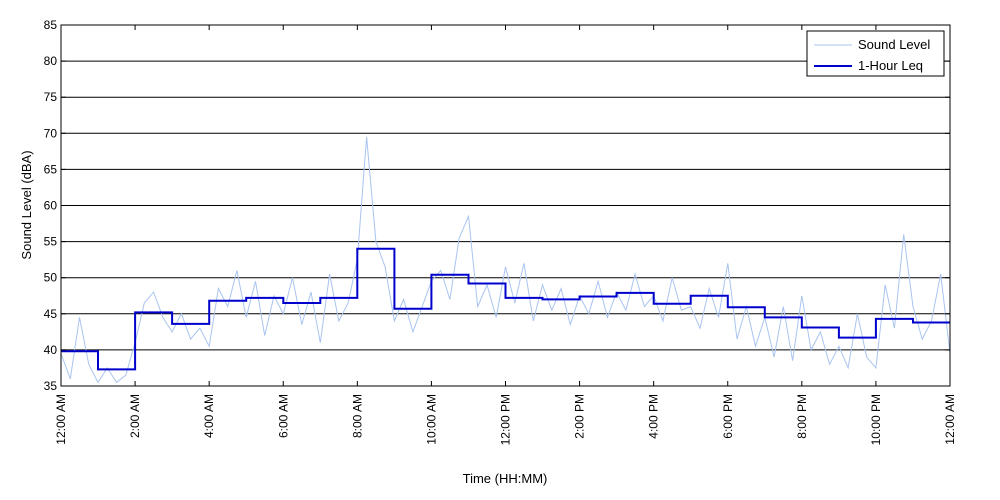  Describe the element at coordinates (51, 206) in the screenshot. I see `y-tick-label: 60` at that location.